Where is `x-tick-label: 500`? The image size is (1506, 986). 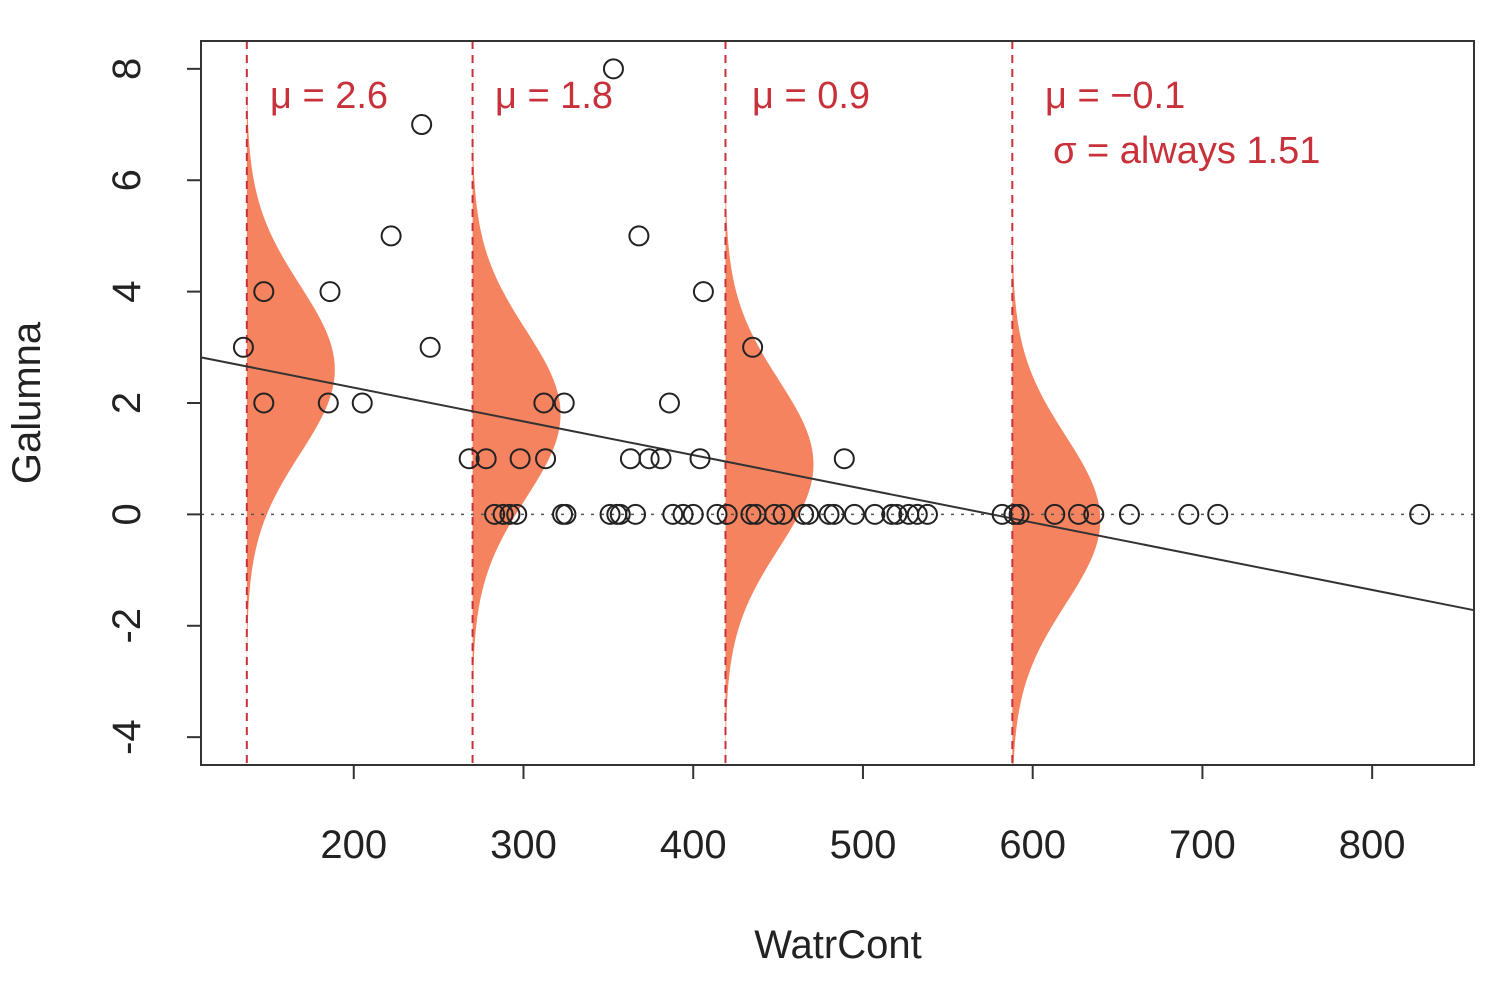 x-tick-label: 500 is located at coordinates (863, 845).